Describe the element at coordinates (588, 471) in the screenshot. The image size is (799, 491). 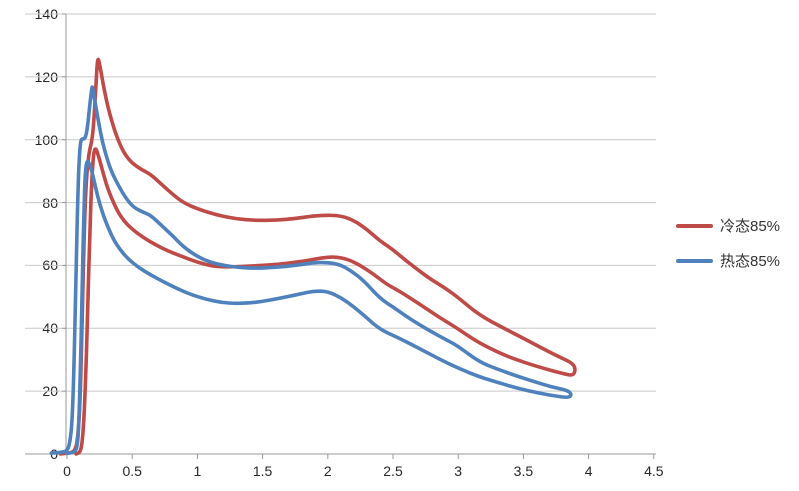
I see `x-tick-label: 4` at that location.